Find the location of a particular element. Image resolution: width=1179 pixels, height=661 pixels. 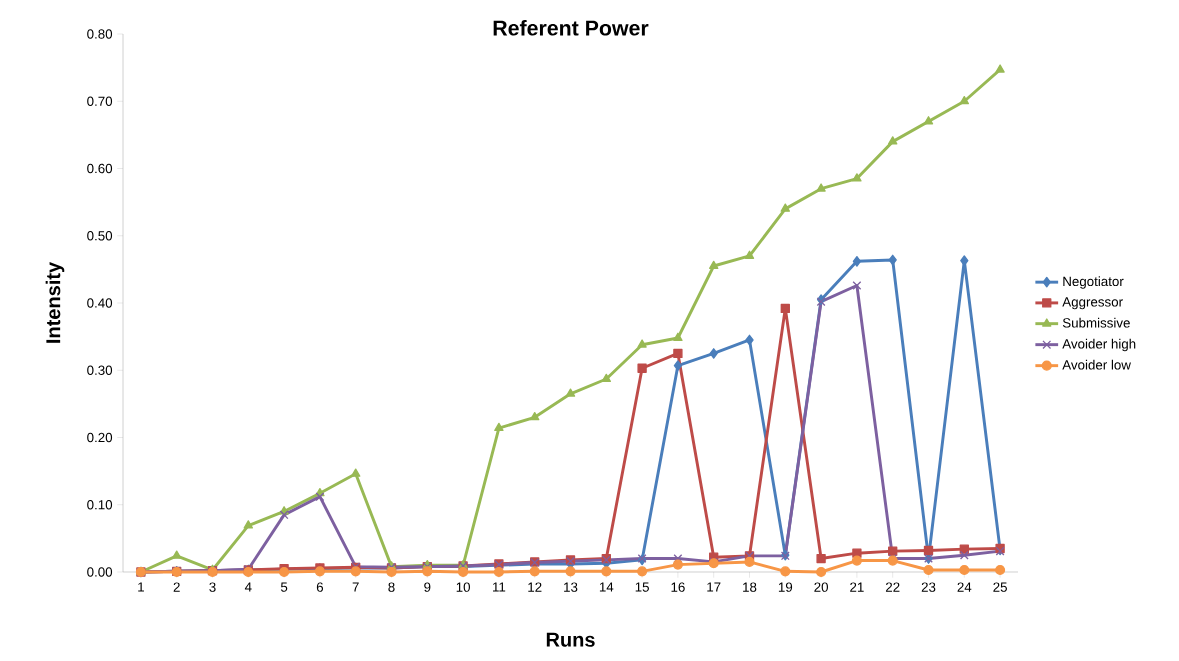

x-tick-label: 8 is located at coordinates (391, 587).